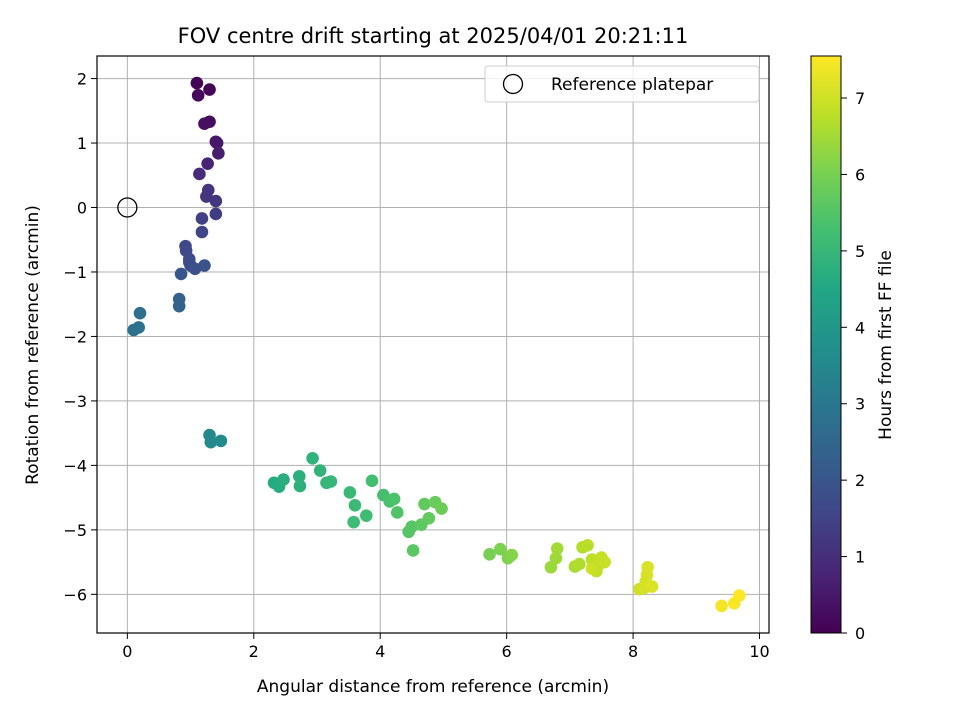 The width and height of the screenshot is (960, 725). Describe the element at coordinates (860, 480) in the screenshot. I see `colorbar-tick-label: 2` at that location.